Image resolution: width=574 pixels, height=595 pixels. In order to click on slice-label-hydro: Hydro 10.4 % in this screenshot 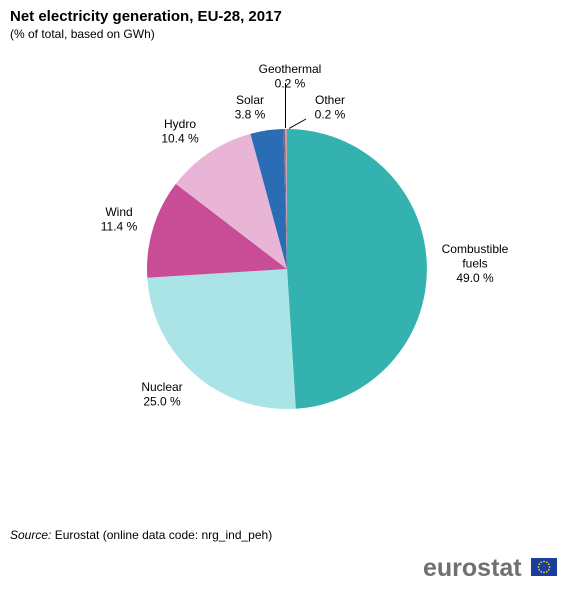, I will do `click(180, 131)`.